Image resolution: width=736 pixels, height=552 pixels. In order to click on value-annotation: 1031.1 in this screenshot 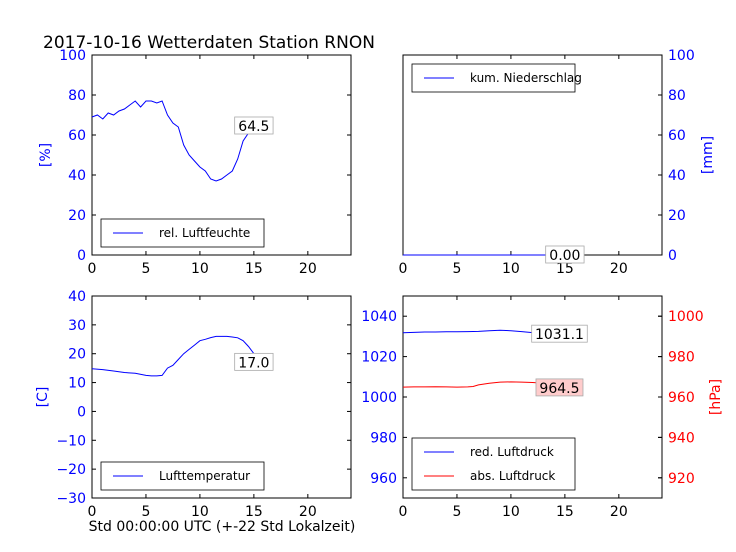, I will do `click(559, 335)`.